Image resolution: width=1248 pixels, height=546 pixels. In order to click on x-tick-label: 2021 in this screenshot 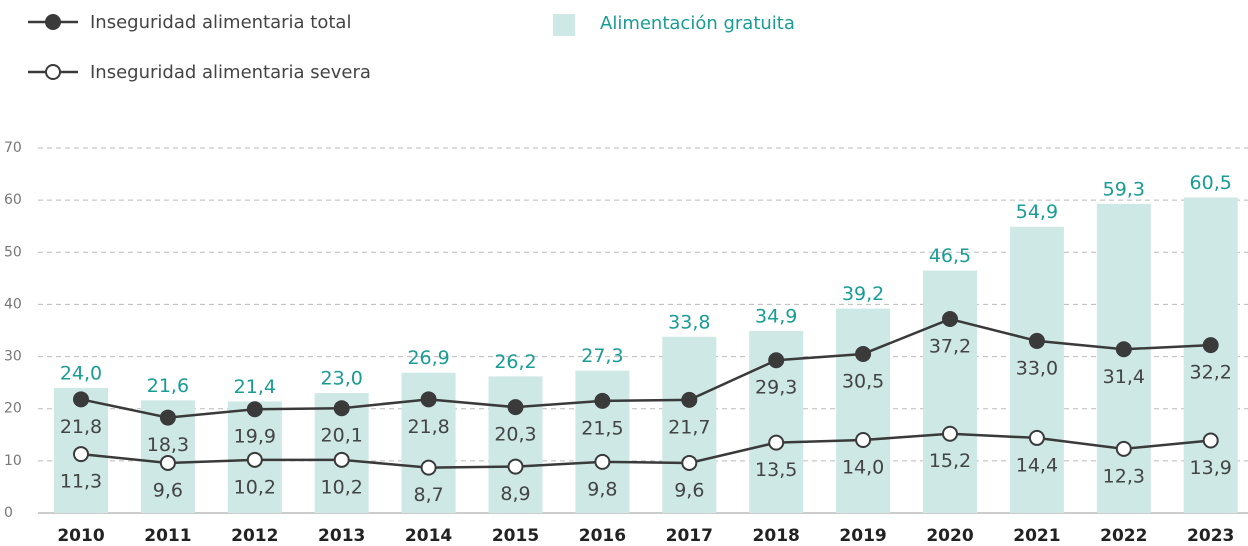, I will do `click(1036, 536)`.